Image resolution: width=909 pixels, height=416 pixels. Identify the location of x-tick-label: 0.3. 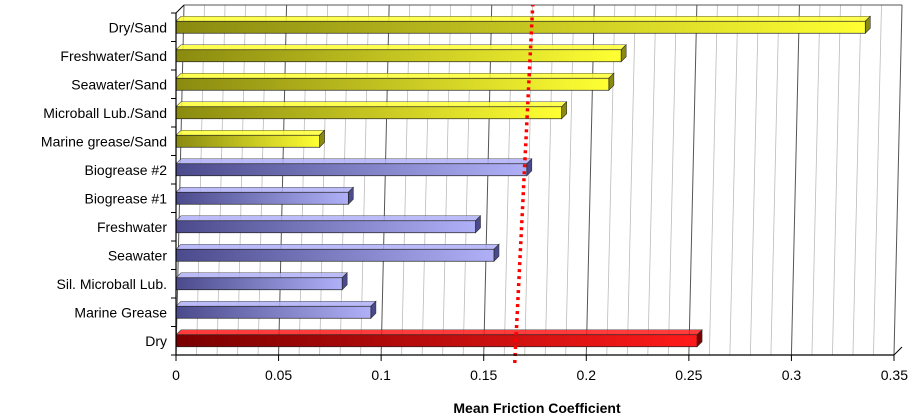
(792, 375).